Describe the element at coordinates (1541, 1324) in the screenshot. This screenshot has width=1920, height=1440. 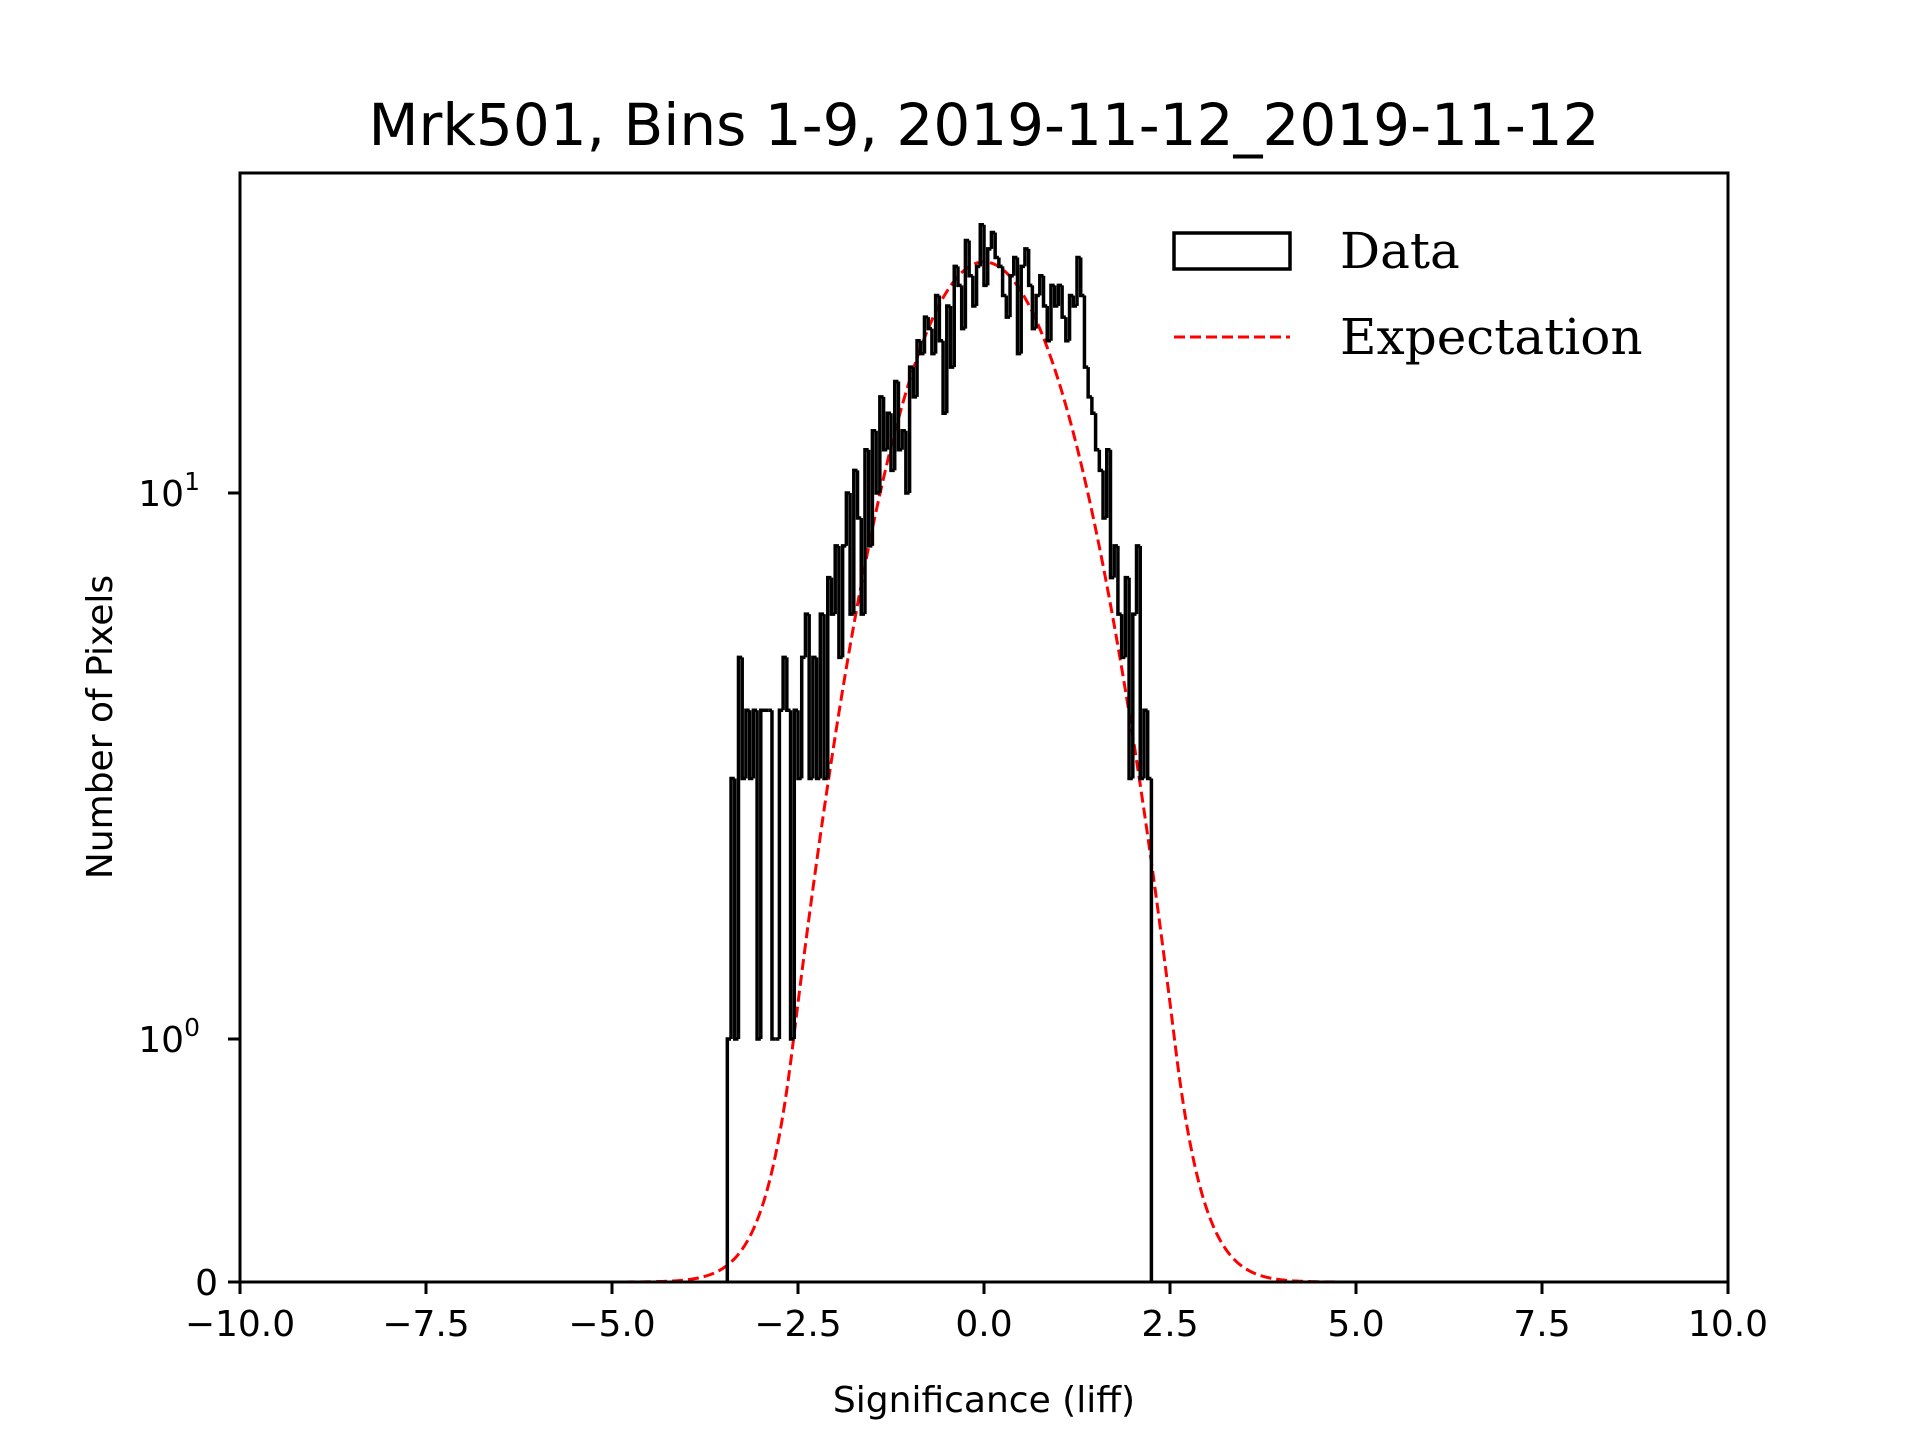
I see `x-tick-label: 7.5` at that location.